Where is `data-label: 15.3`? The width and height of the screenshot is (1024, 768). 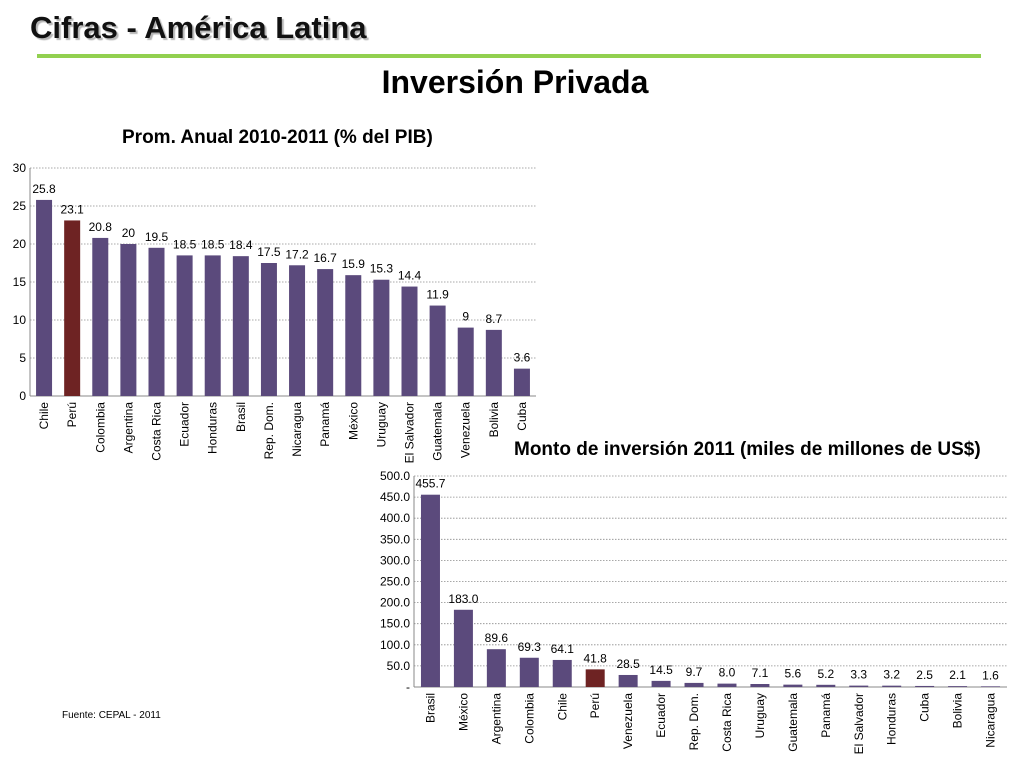 data-label: 15.3 is located at coordinates (382, 269).